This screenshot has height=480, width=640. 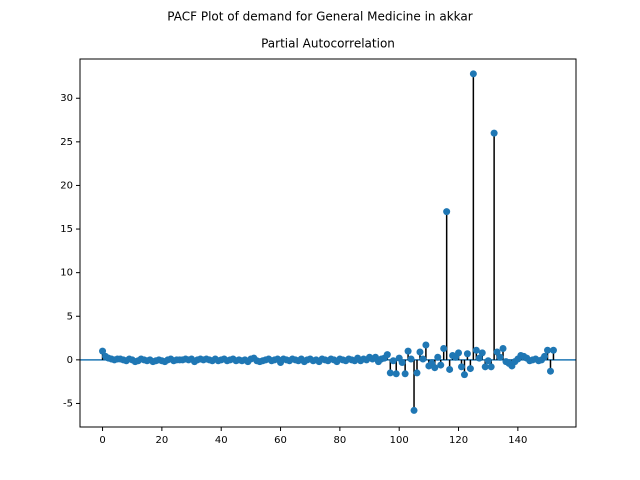 I want to click on y-tick-label: 5, so click(x=70, y=316).